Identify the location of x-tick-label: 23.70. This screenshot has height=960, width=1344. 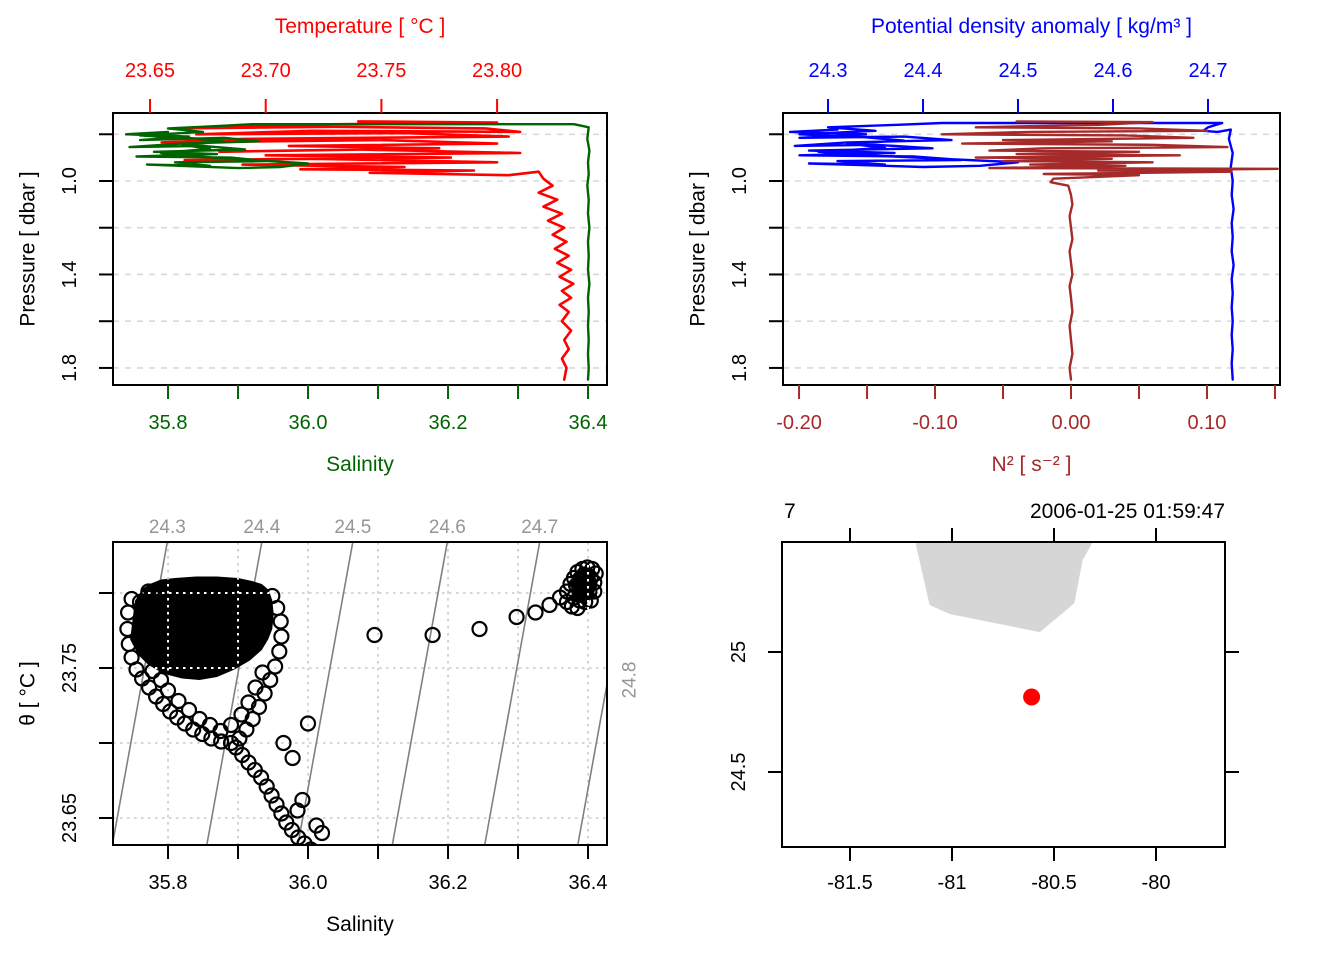
(266, 71).